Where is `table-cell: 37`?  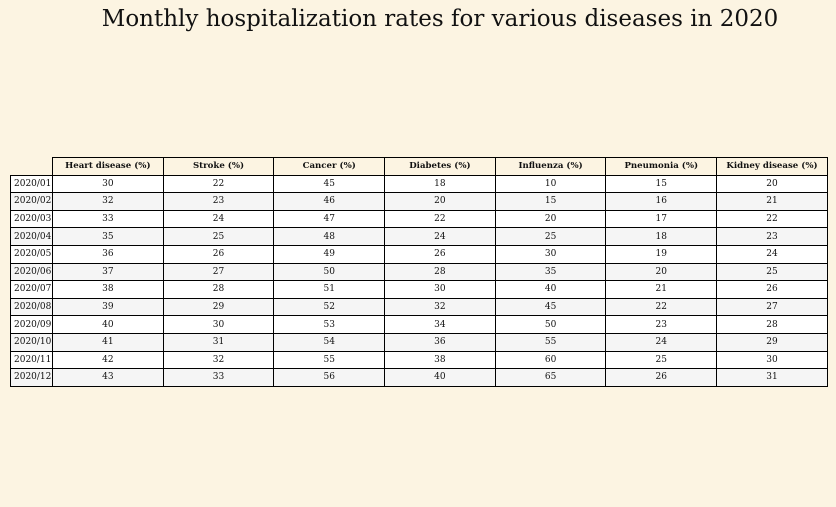
table-cell: 37 is located at coordinates (108, 272).